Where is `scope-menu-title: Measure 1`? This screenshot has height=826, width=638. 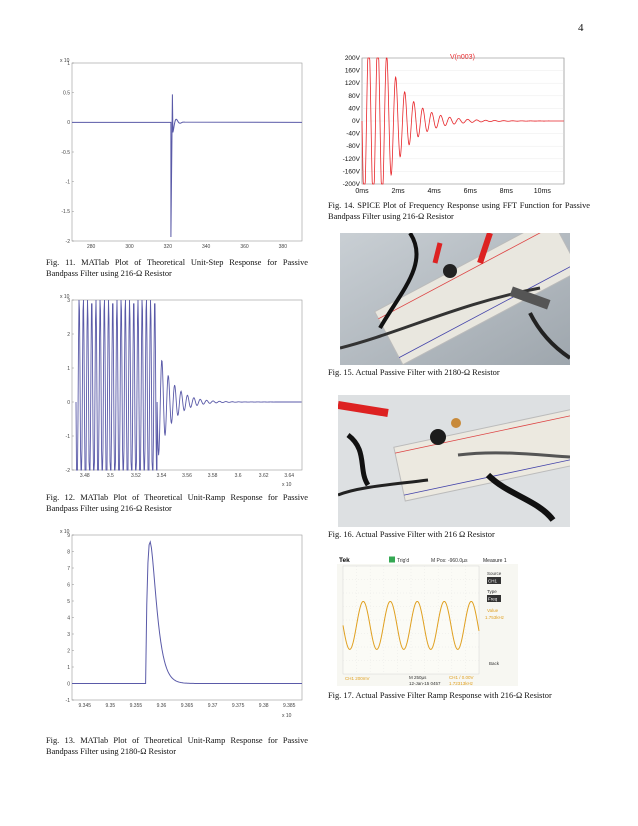 scope-menu-title: Measure 1 is located at coordinates (495, 561).